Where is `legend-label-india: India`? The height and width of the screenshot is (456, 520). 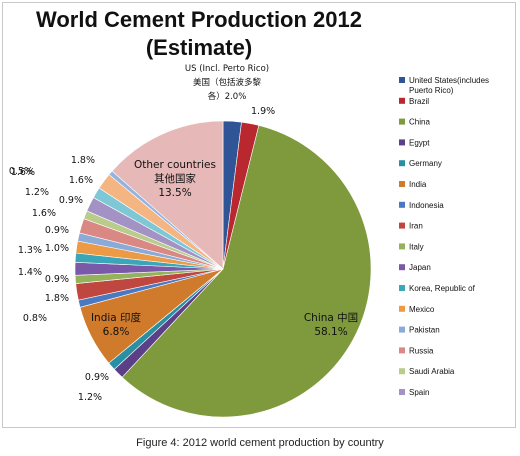 legend-label-india: India is located at coordinates (418, 184).